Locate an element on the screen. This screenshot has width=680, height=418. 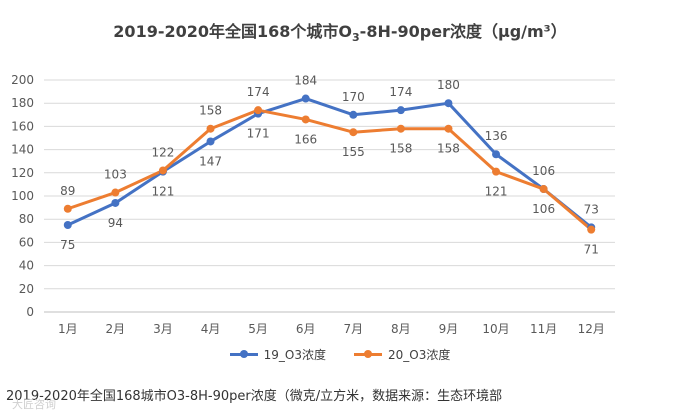
y-tick-label: 160 is located at coordinates (22, 126).